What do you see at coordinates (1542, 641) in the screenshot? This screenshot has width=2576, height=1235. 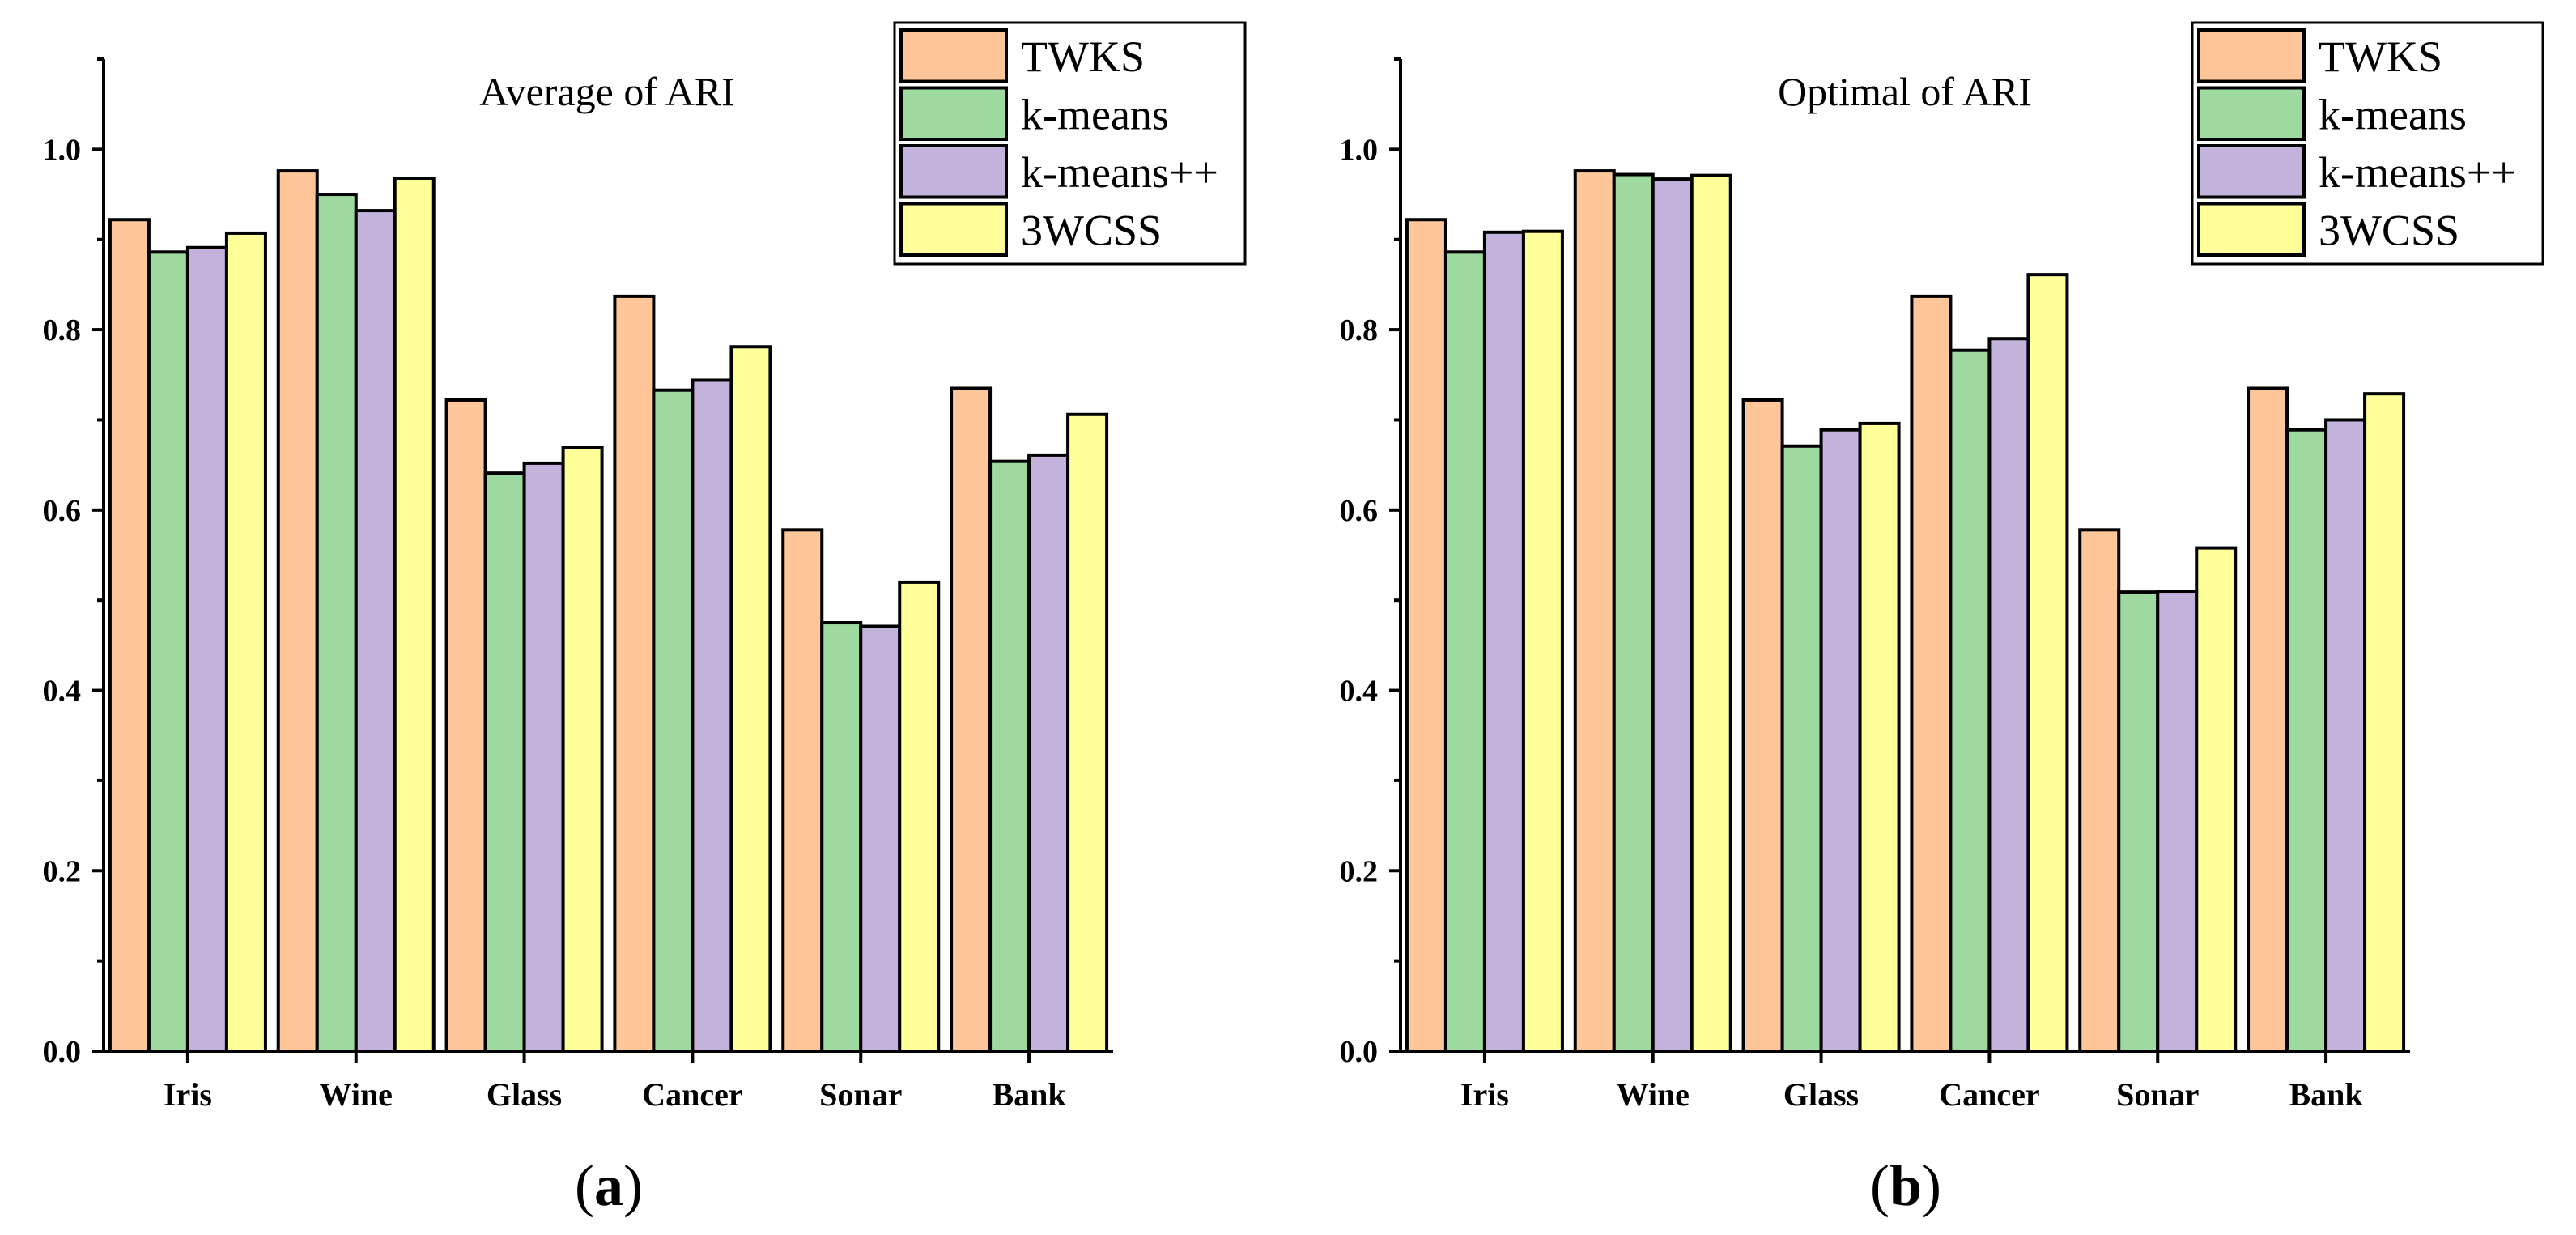 I see `bar-3wcss-iris` at bounding box center [1542, 641].